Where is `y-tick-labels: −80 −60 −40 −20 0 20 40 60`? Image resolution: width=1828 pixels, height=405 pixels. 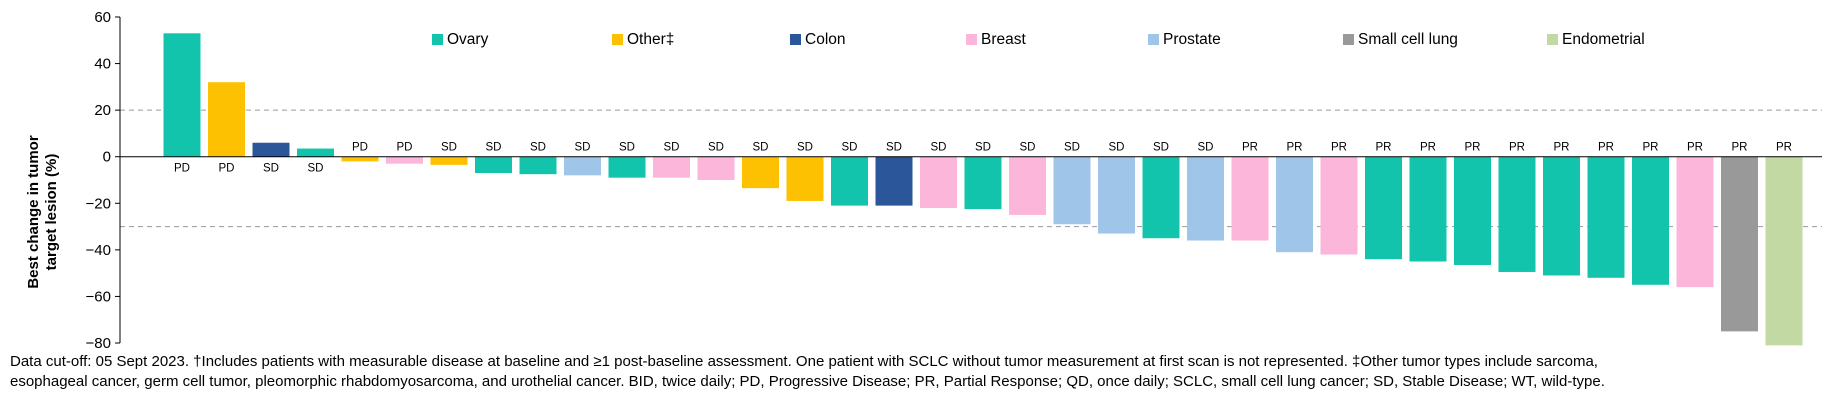 y-tick-labels: −80 −60 −40 −20 0 20 40 60 is located at coordinates (98, 179).